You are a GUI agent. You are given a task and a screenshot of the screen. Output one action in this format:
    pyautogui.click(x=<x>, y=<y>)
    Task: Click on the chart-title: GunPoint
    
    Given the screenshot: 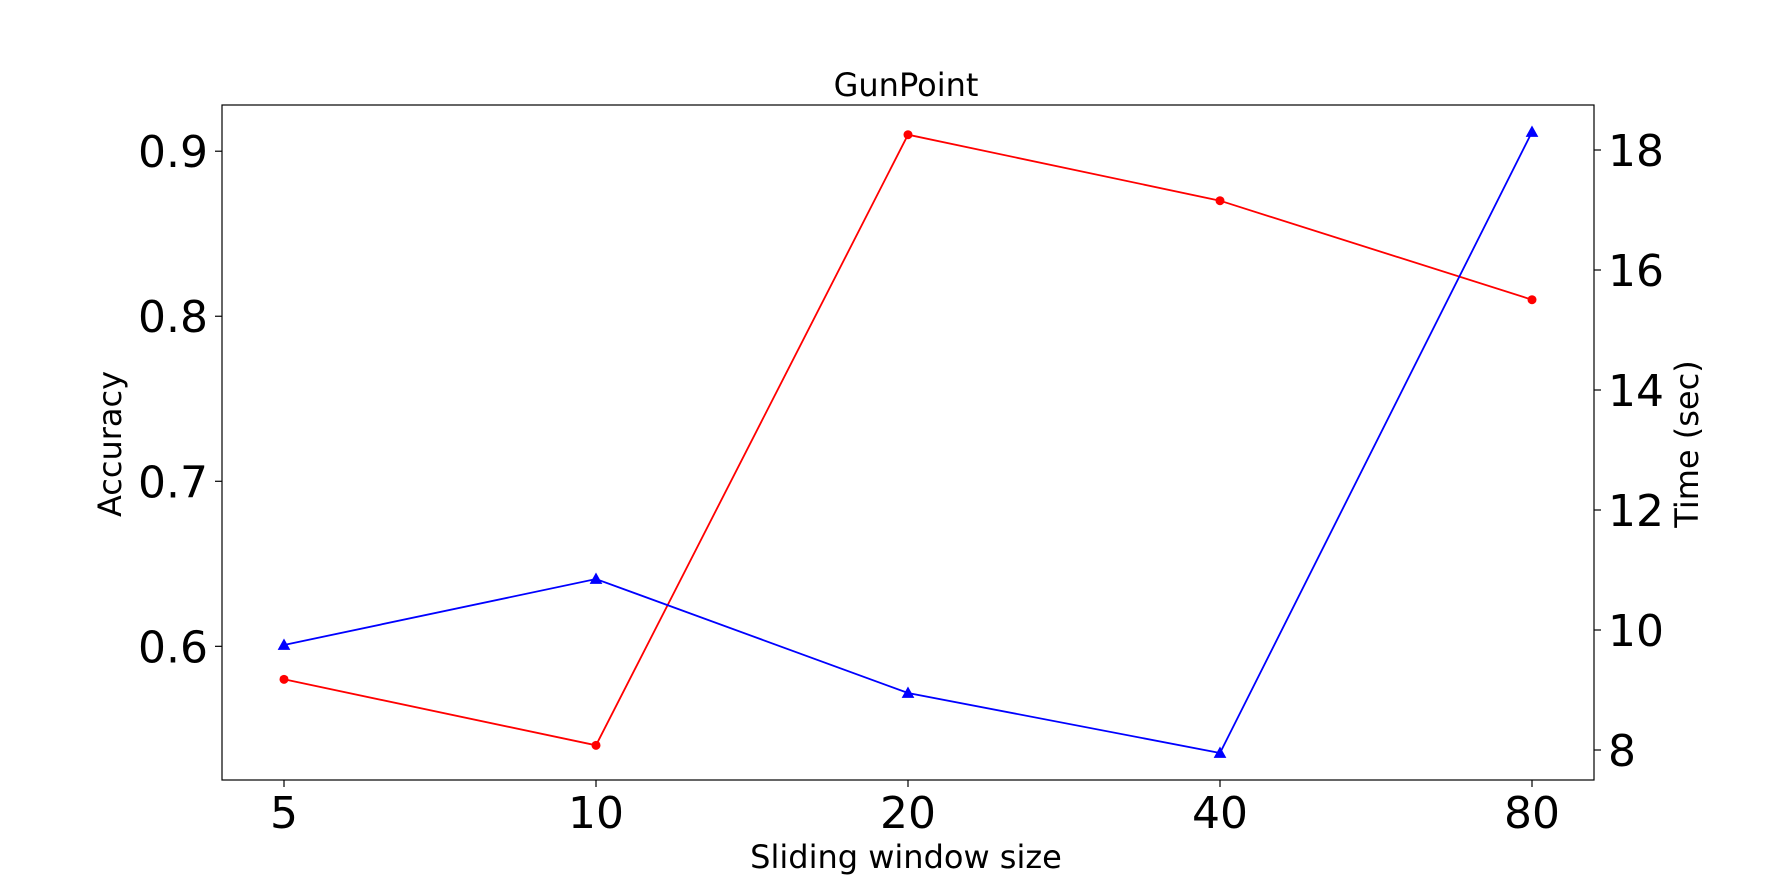 What is the action you would take?
    pyautogui.click(x=906, y=85)
    